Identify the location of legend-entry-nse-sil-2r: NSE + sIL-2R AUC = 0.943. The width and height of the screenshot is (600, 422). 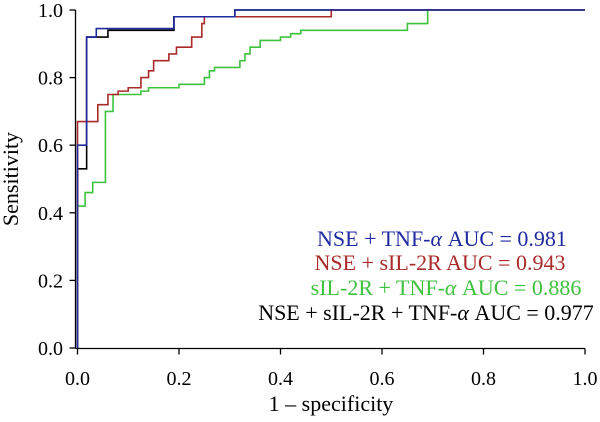
(440, 262).